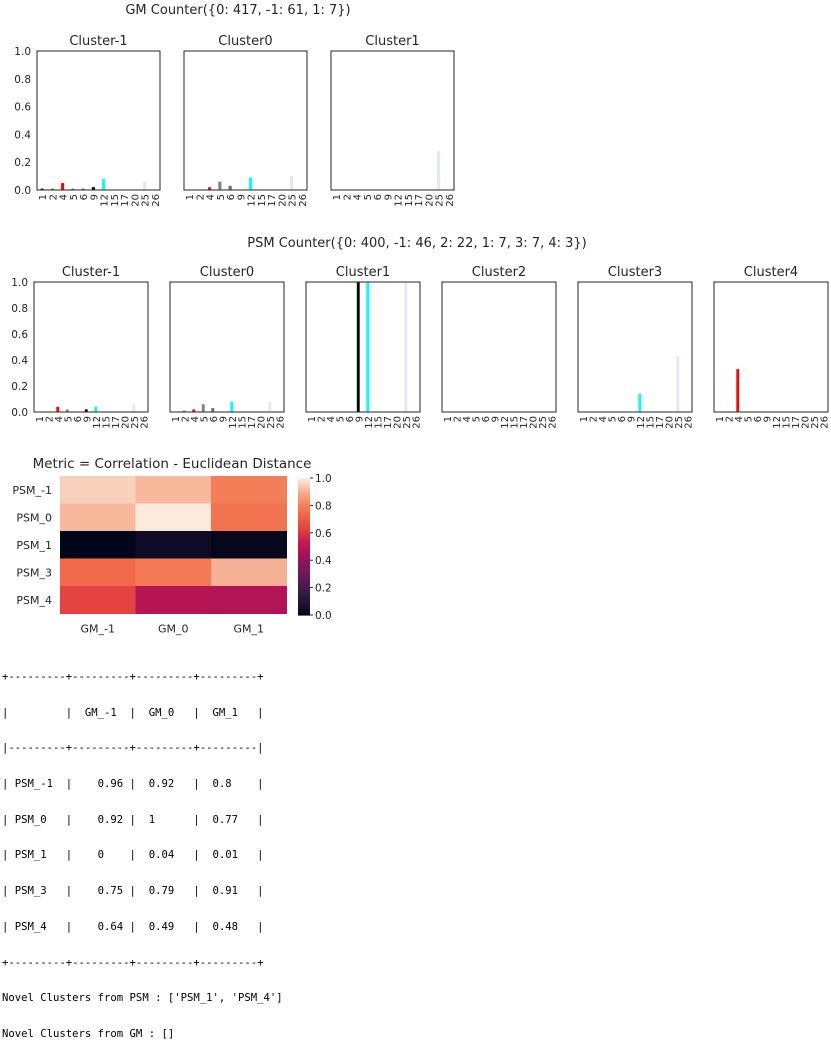  Describe the element at coordinates (323, 589) in the screenshot. I see `colorbar-tick-label: 0.2` at that location.